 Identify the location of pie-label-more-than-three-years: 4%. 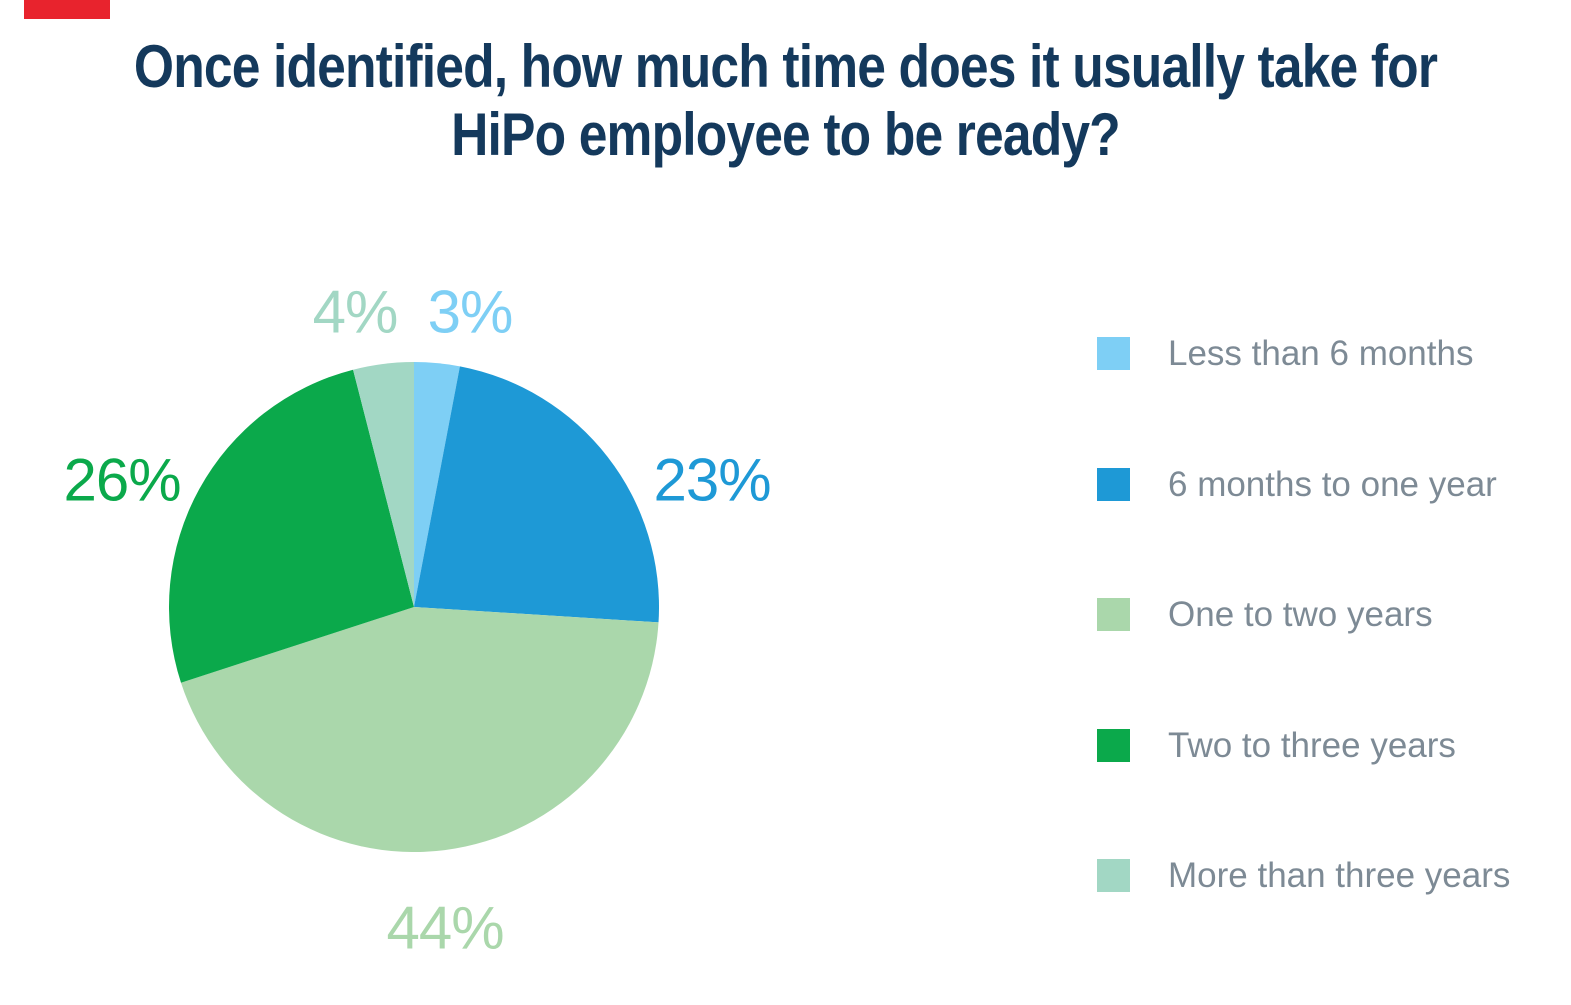
(355, 312).